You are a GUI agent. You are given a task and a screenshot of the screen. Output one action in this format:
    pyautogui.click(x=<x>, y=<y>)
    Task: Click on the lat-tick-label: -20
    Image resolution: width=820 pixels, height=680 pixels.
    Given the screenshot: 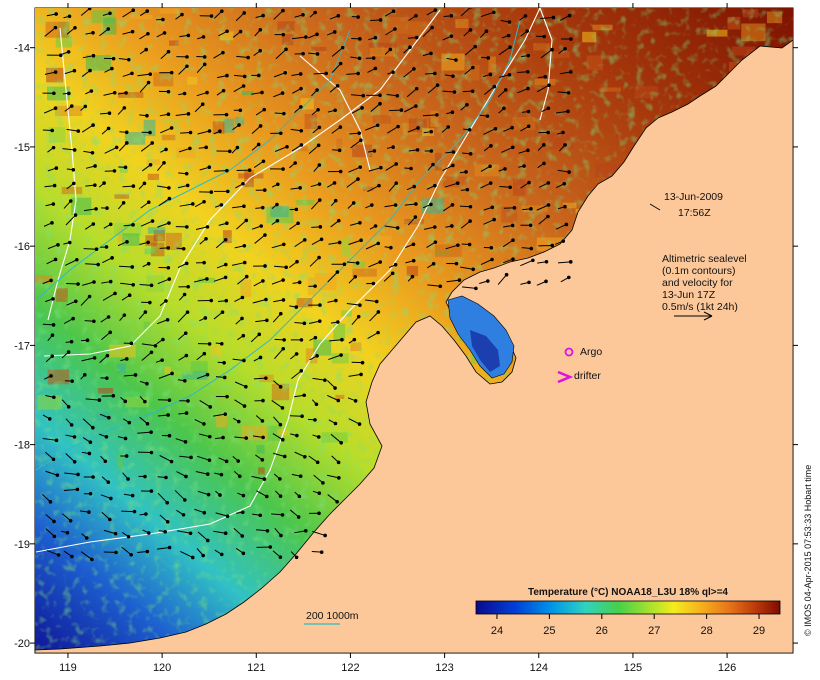 What is the action you would take?
    pyautogui.click(x=22, y=644)
    